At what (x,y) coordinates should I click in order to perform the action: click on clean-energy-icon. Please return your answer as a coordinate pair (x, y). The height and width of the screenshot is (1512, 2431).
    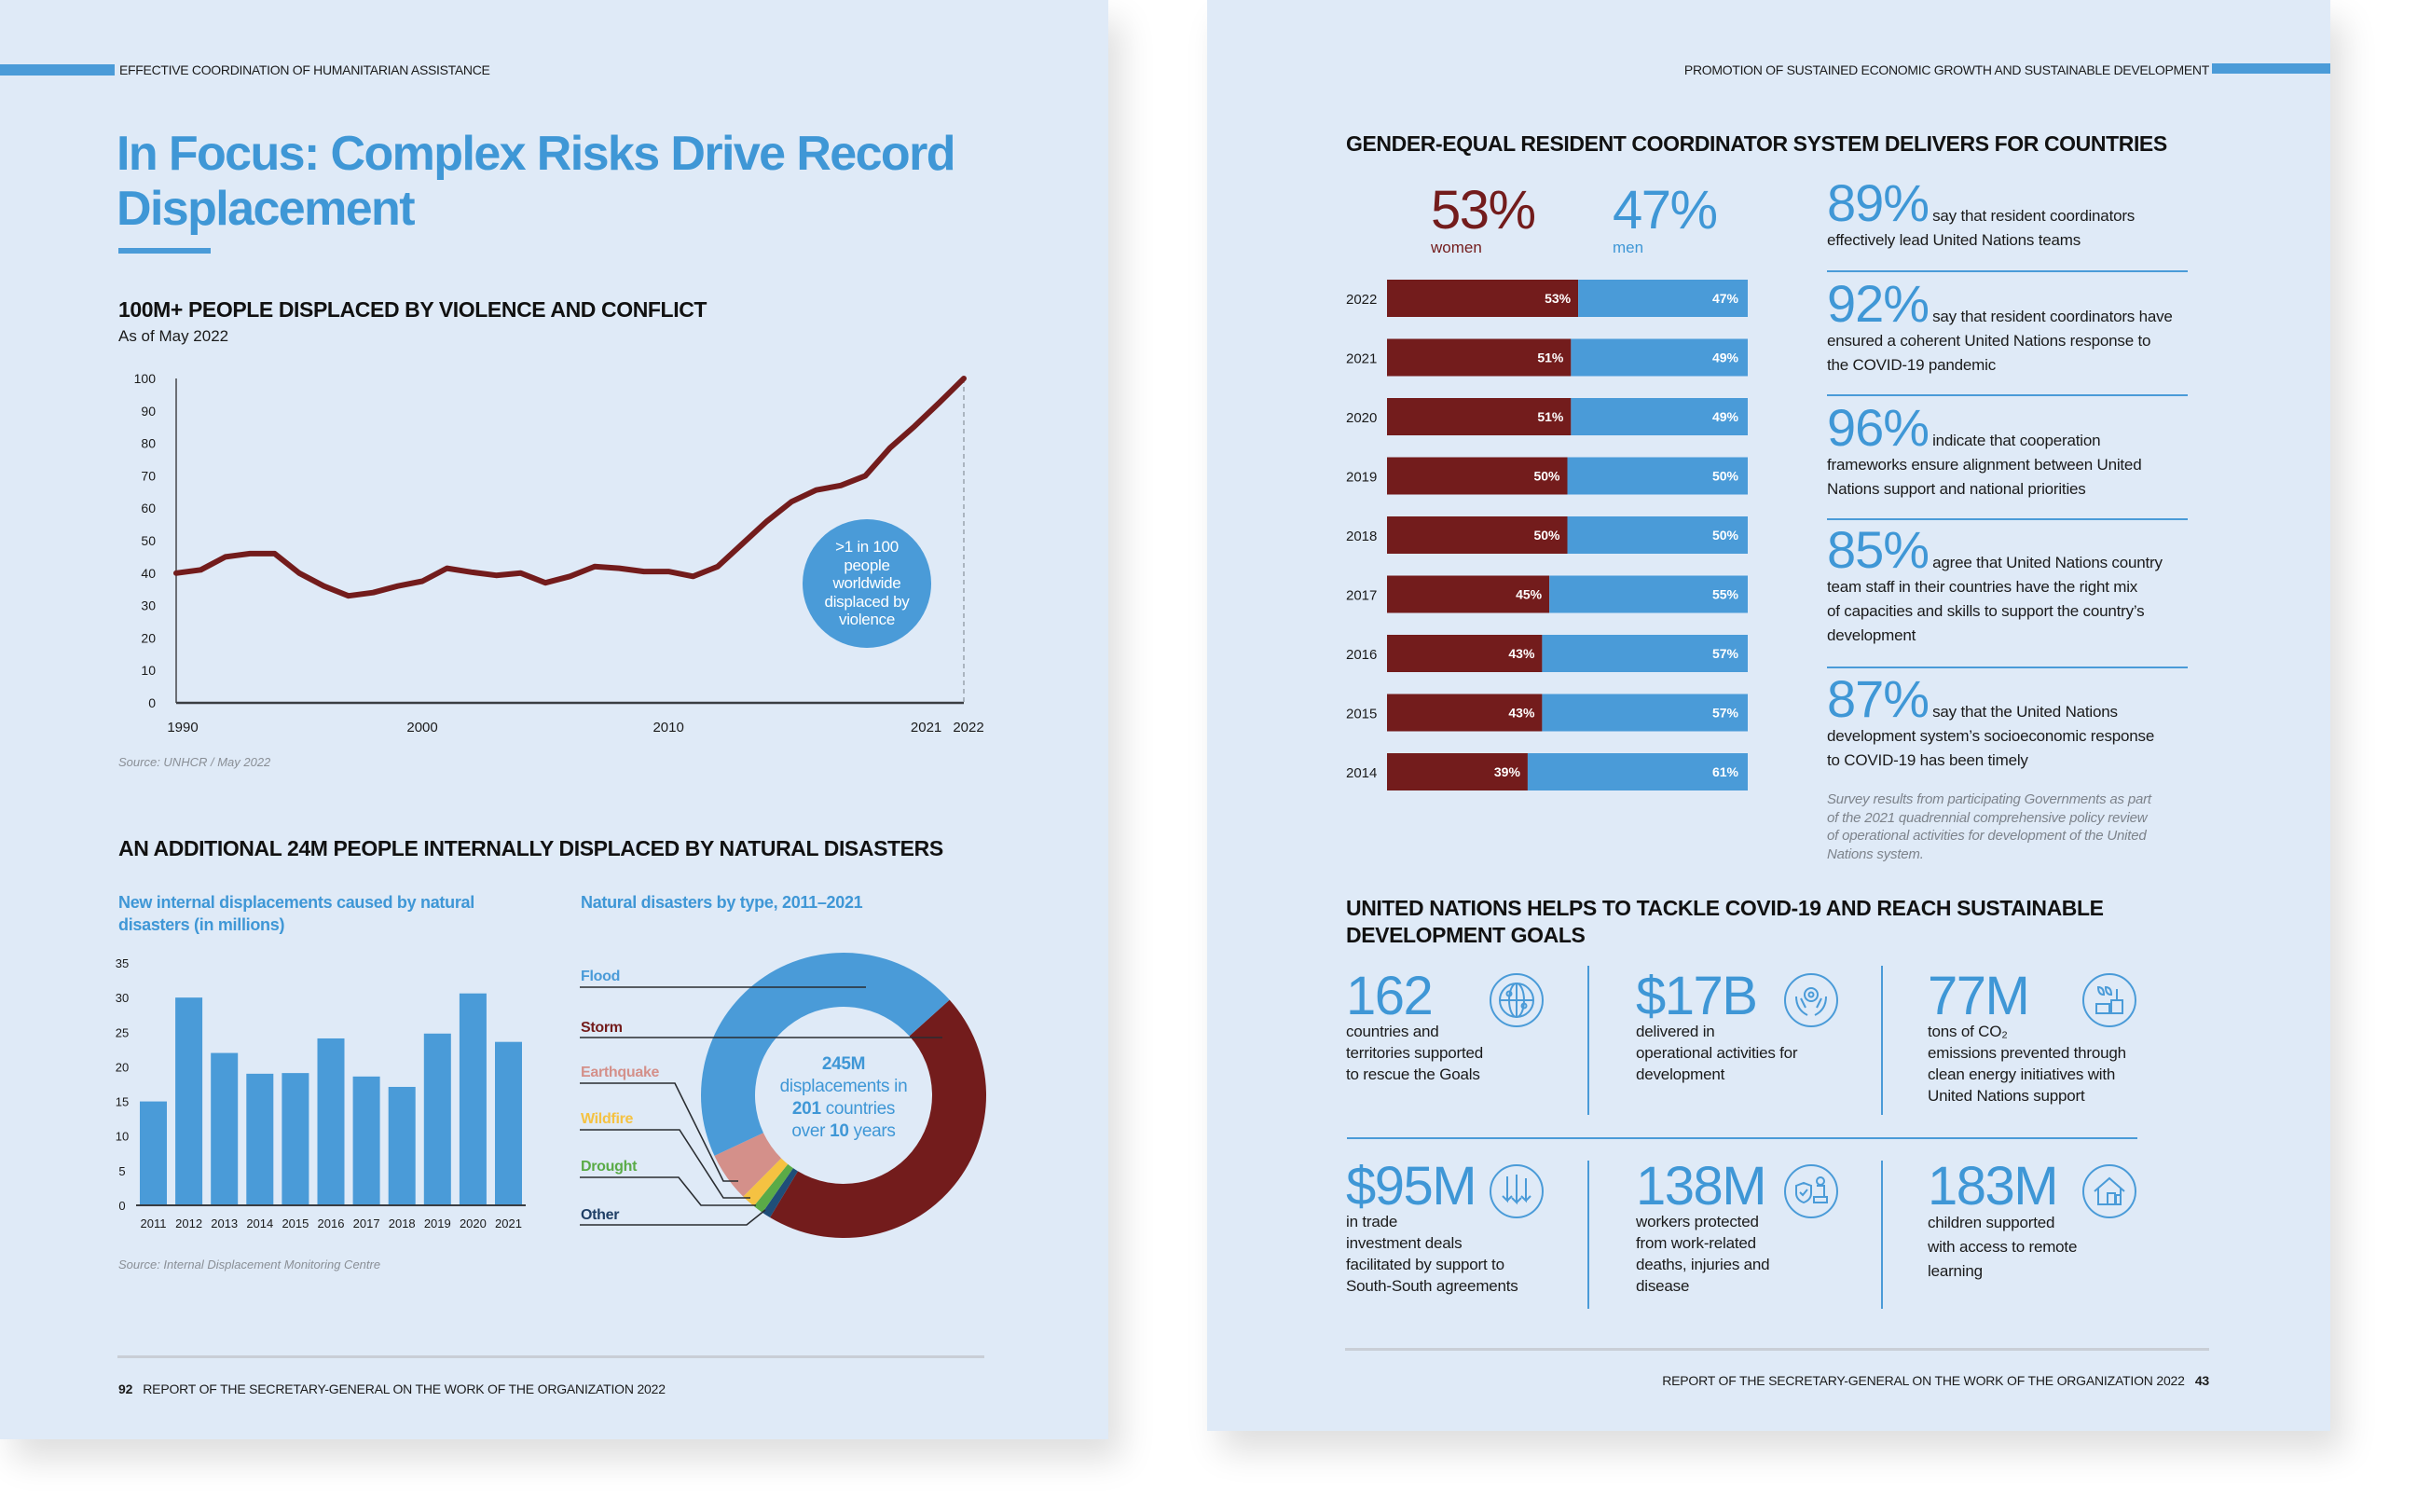
    Looking at the image, I should click on (2109, 1000).